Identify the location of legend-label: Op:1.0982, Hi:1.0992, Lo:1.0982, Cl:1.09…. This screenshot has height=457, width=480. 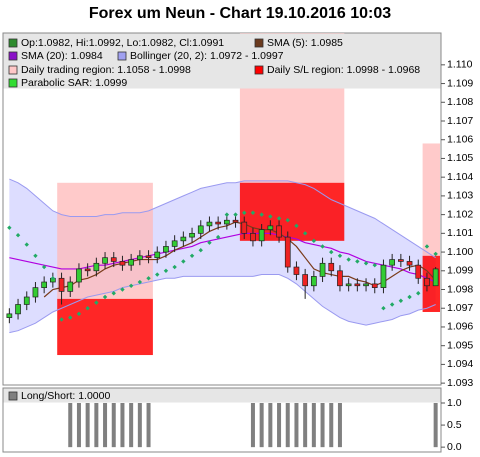
(122, 43).